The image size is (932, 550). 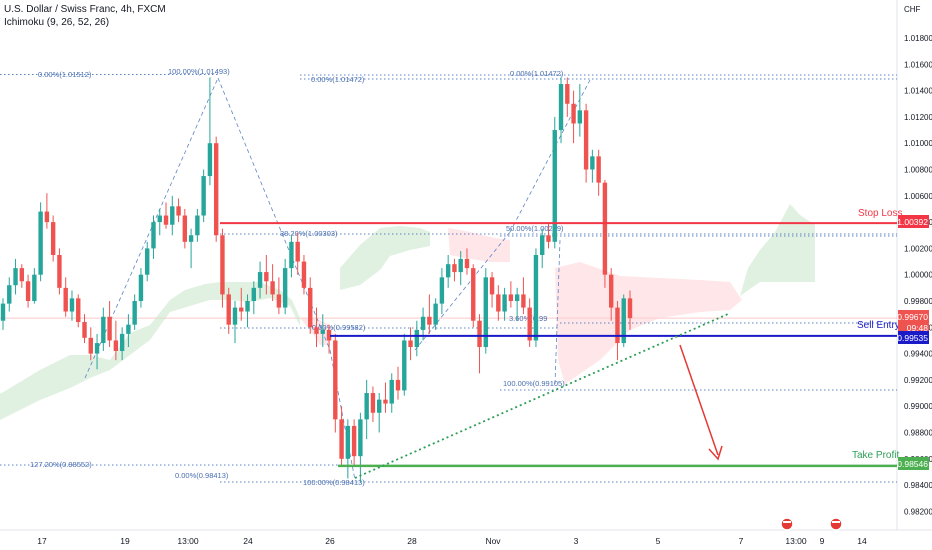 I want to click on countdown-tag: 09:48, so click(x=913, y=327).